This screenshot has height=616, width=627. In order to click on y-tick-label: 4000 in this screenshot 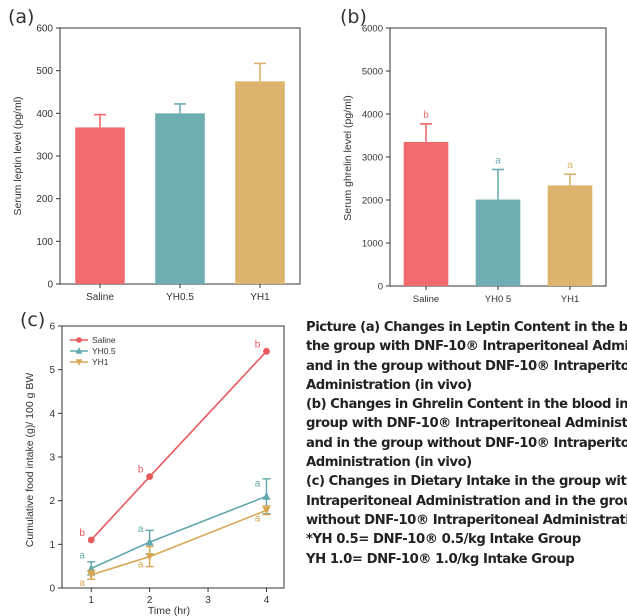, I will do `click(372, 115)`.